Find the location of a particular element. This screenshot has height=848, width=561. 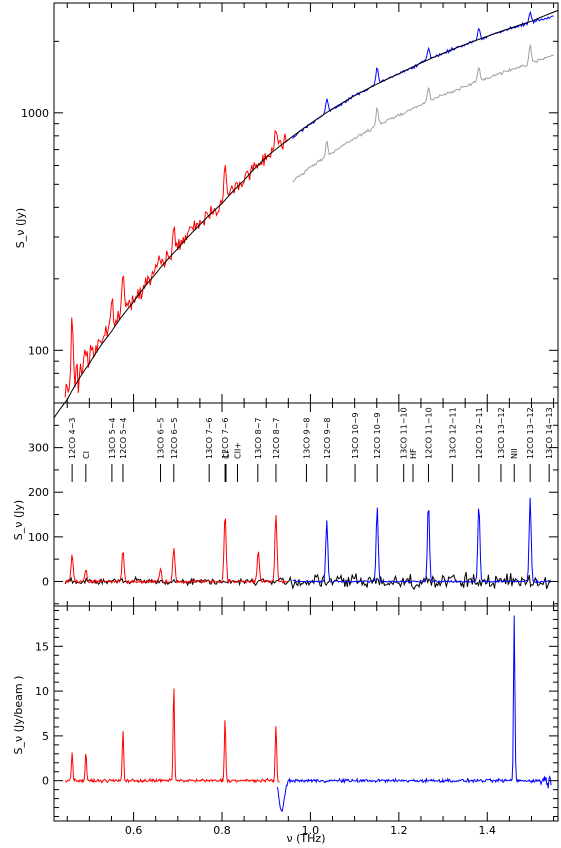

line-id-label: CII+ is located at coordinates (238, 450).